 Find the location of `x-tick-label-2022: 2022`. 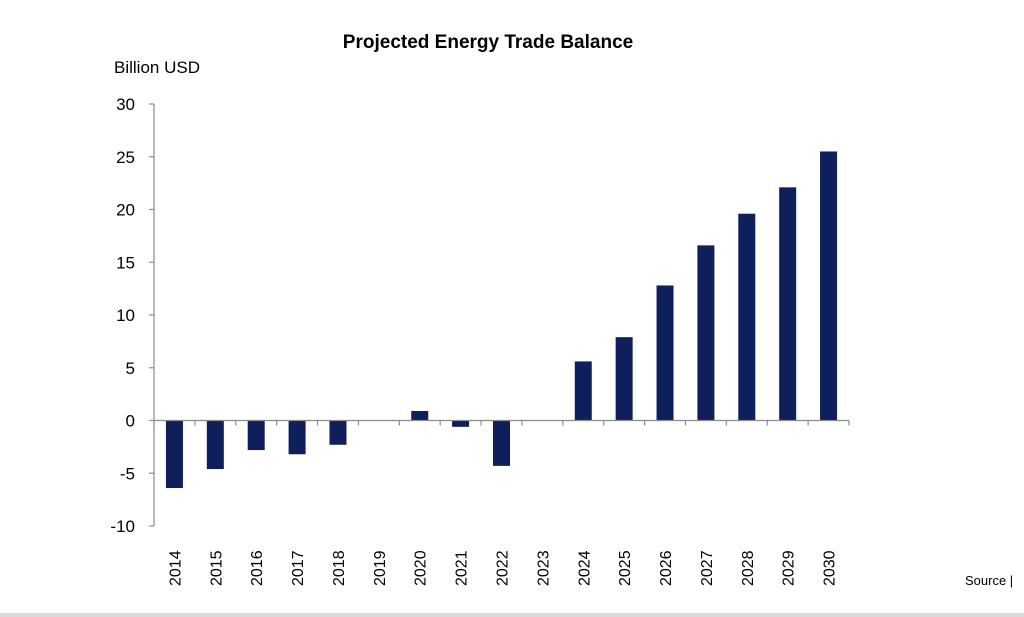

x-tick-label-2022: 2022 is located at coordinates (503, 568).